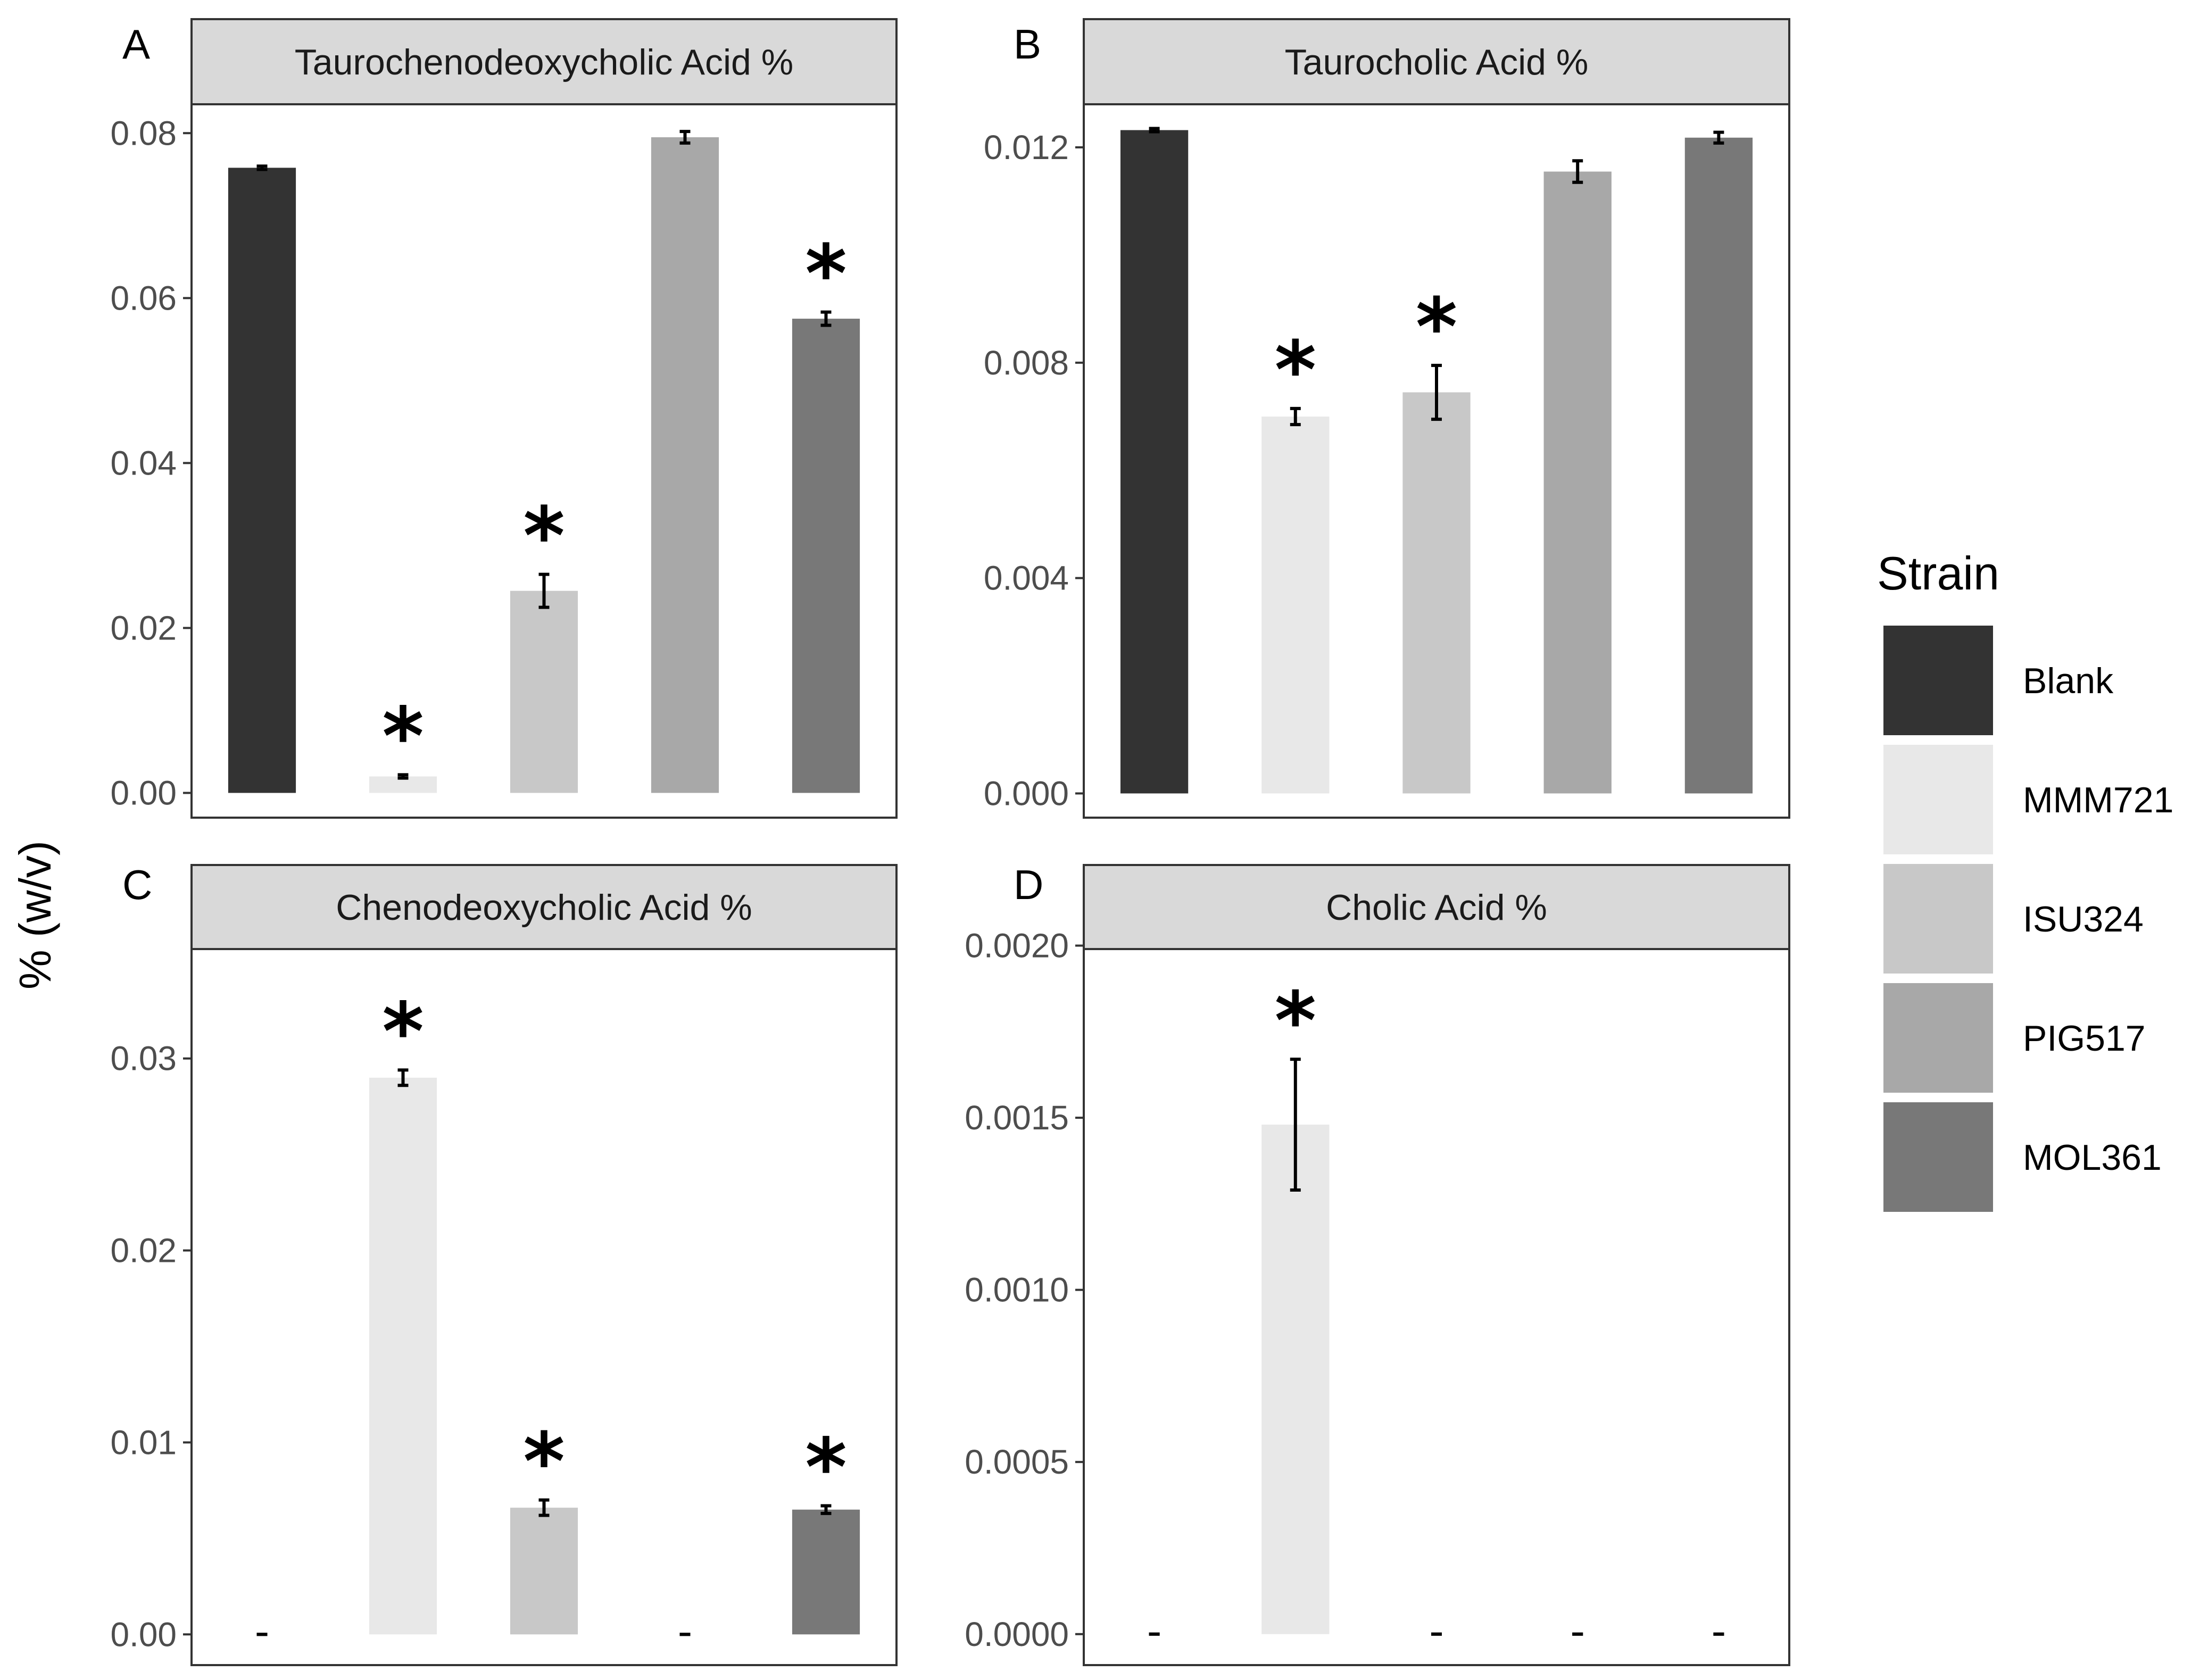  Describe the element at coordinates (1026, 363) in the screenshot. I see `y-tick-label: 0.008` at that location.